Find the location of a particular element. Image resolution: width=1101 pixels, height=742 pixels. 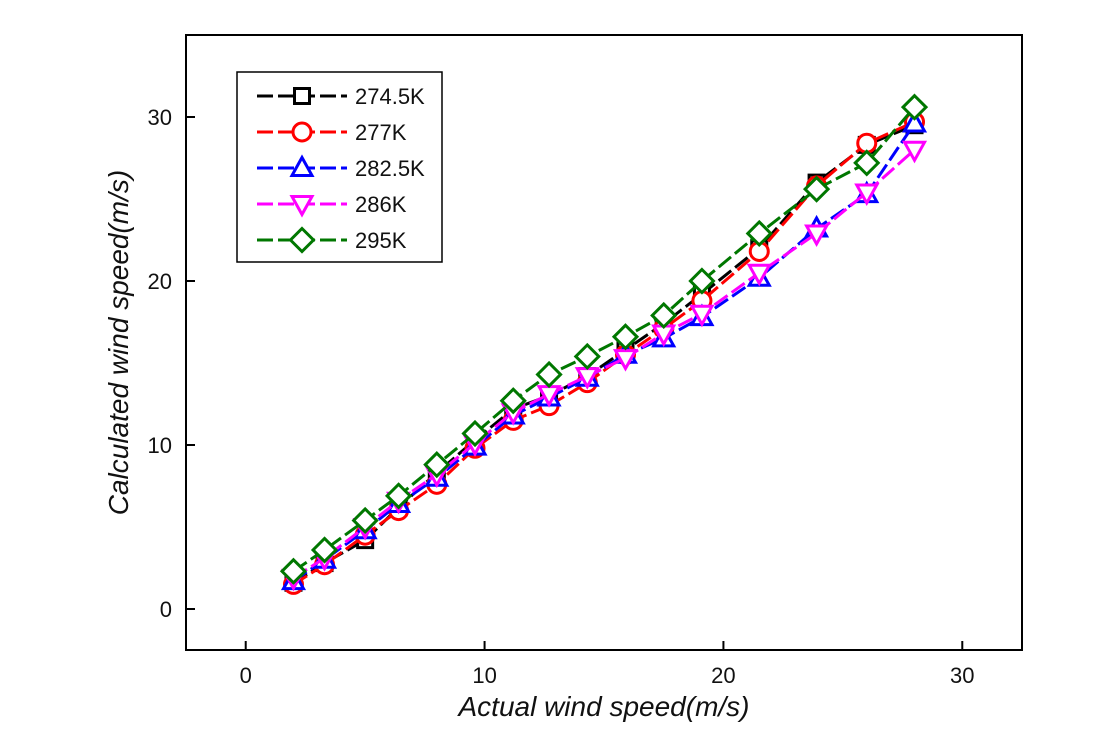

x-tick-label: 20 is located at coordinates (723, 675).